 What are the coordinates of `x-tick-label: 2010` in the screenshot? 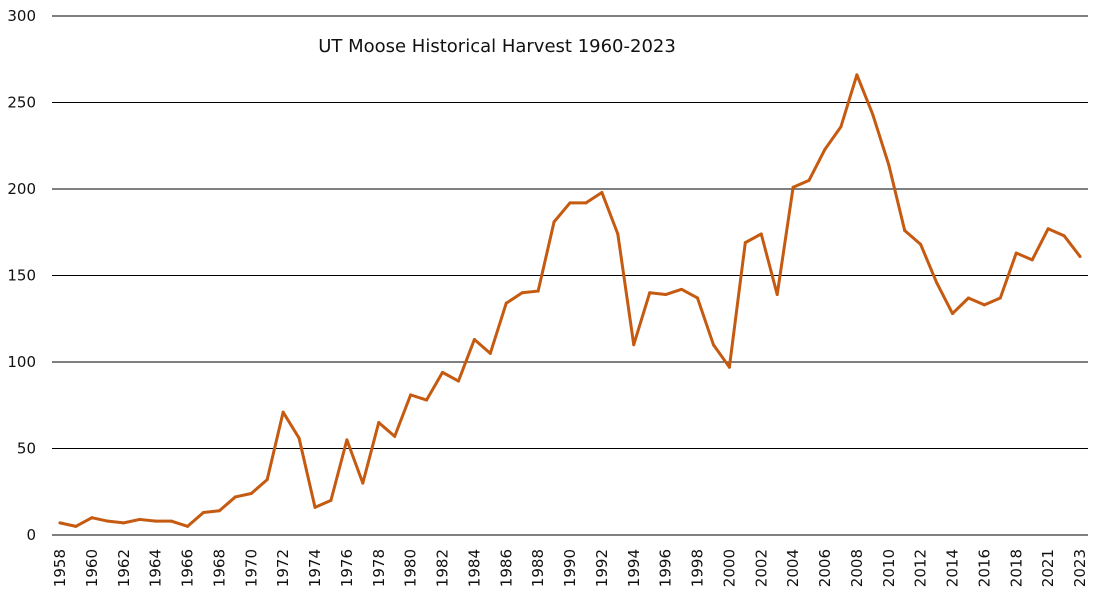 It's located at (889, 568).